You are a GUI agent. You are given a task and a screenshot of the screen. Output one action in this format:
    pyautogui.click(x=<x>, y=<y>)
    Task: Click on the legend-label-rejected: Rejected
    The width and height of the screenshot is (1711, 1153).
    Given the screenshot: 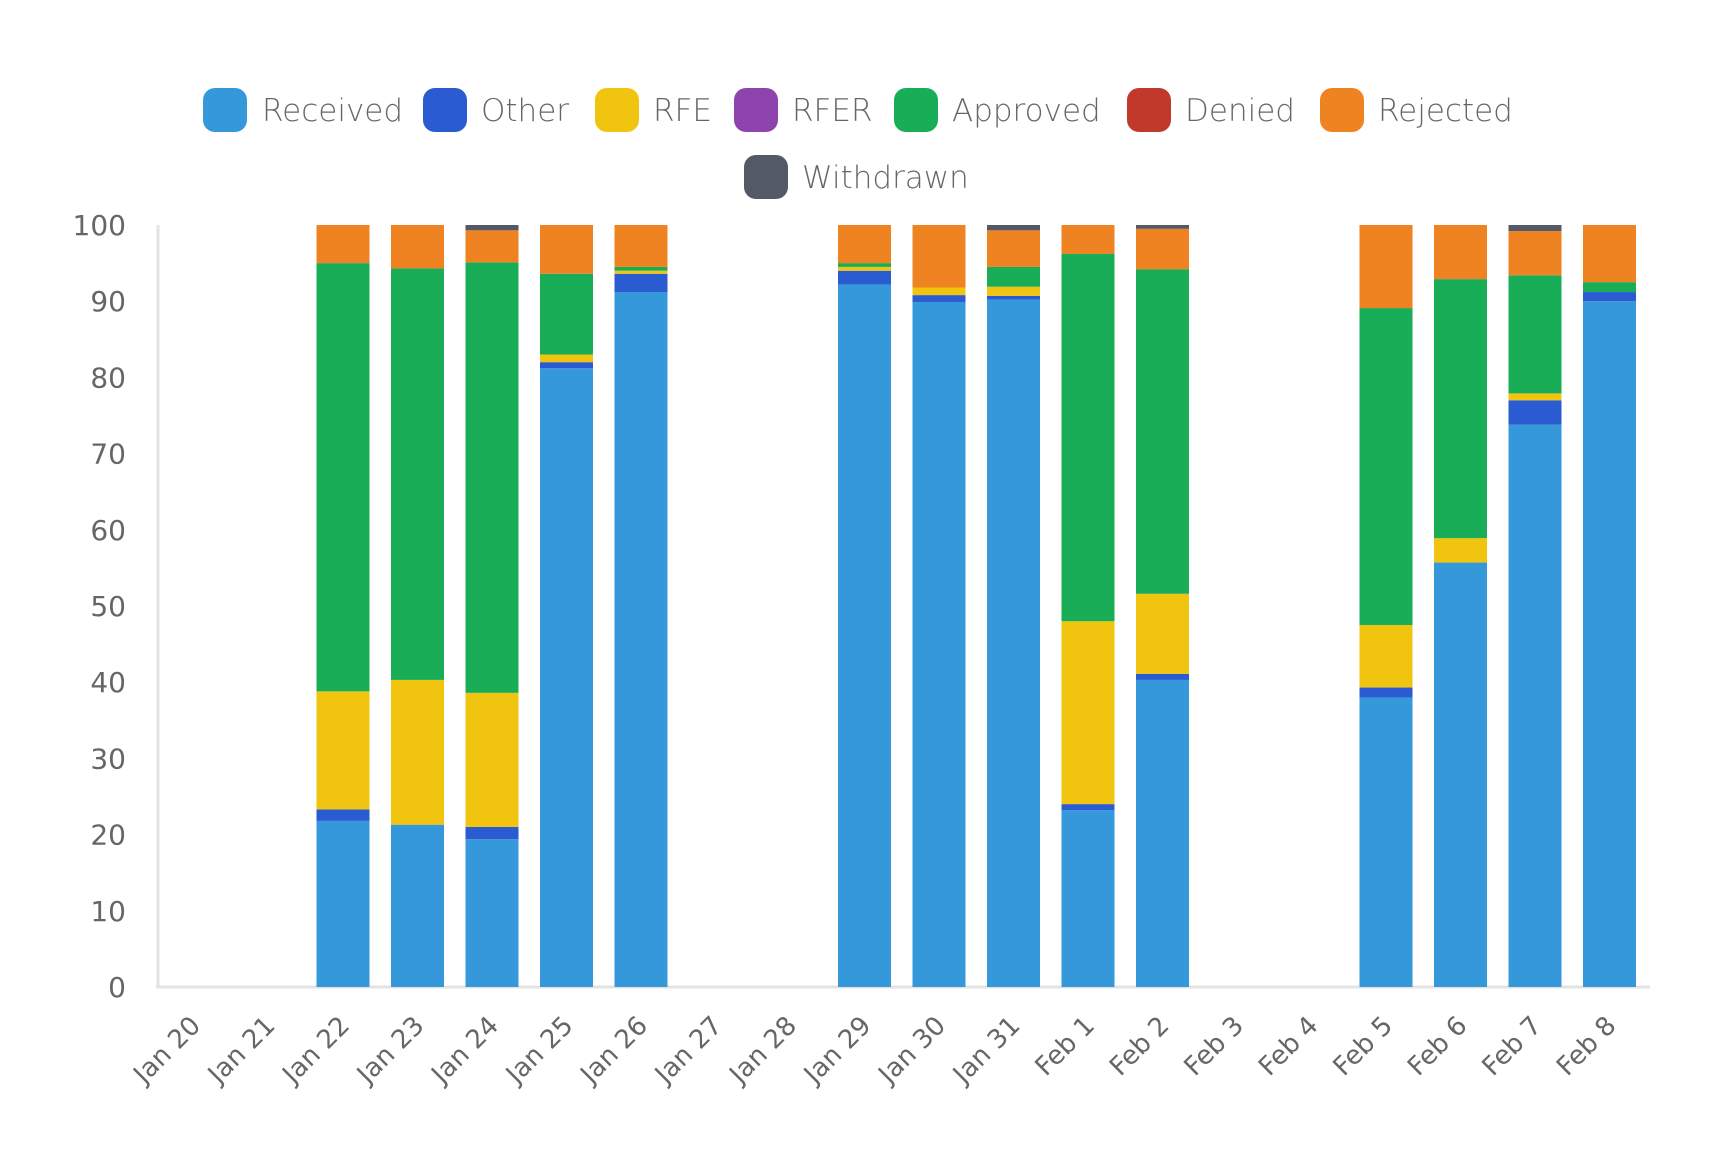 What is the action you would take?
    pyautogui.click(x=1445, y=111)
    